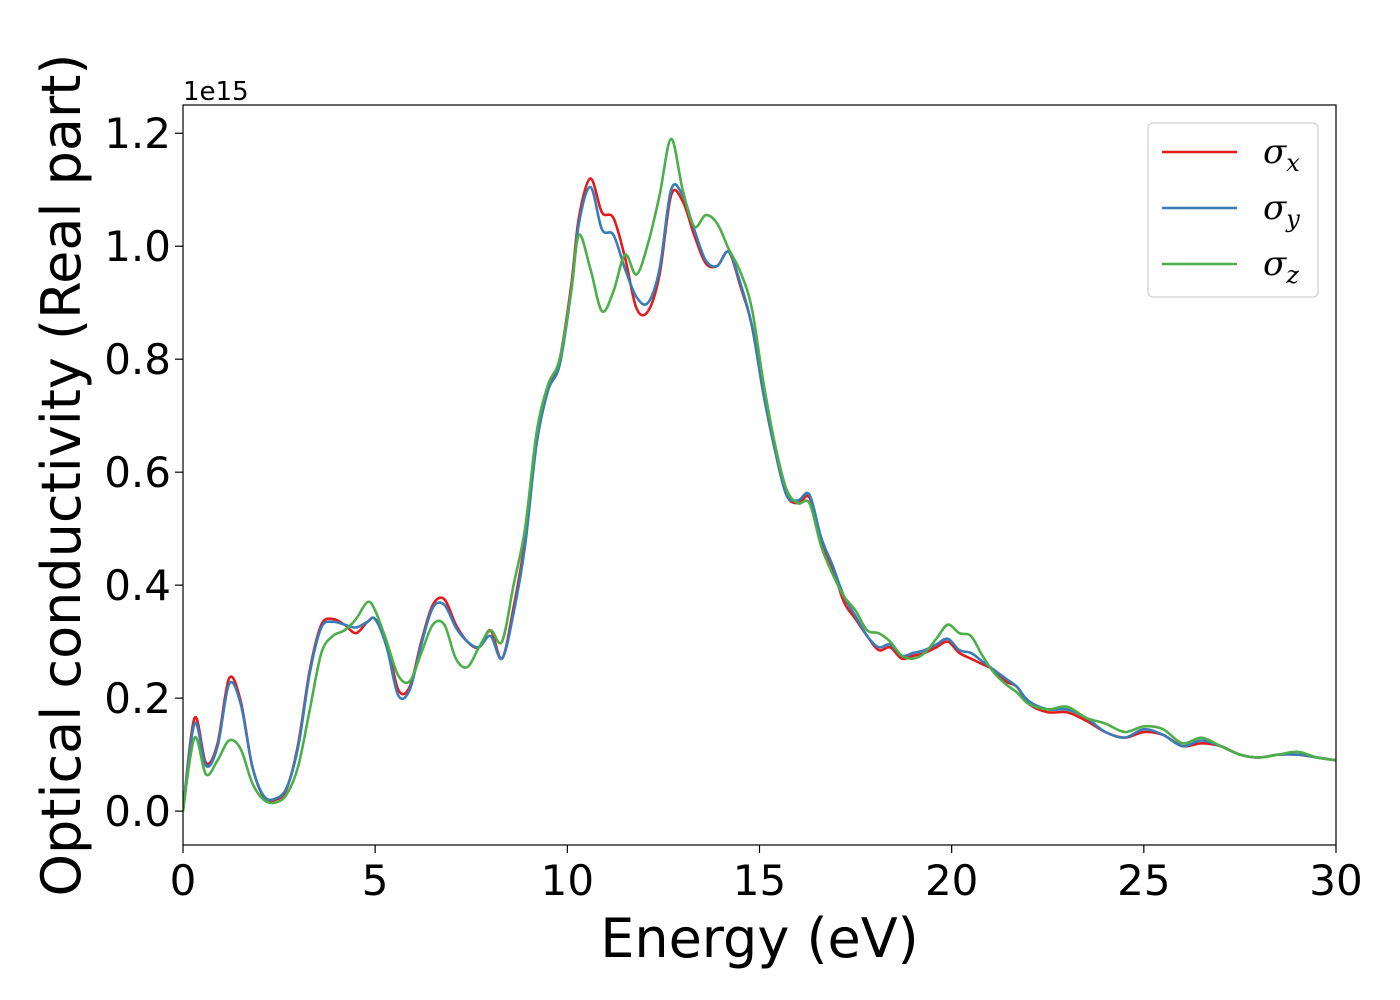  Describe the element at coordinates (137, 811) in the screenshot. I see `y-tick-label: 0.0` at that location.